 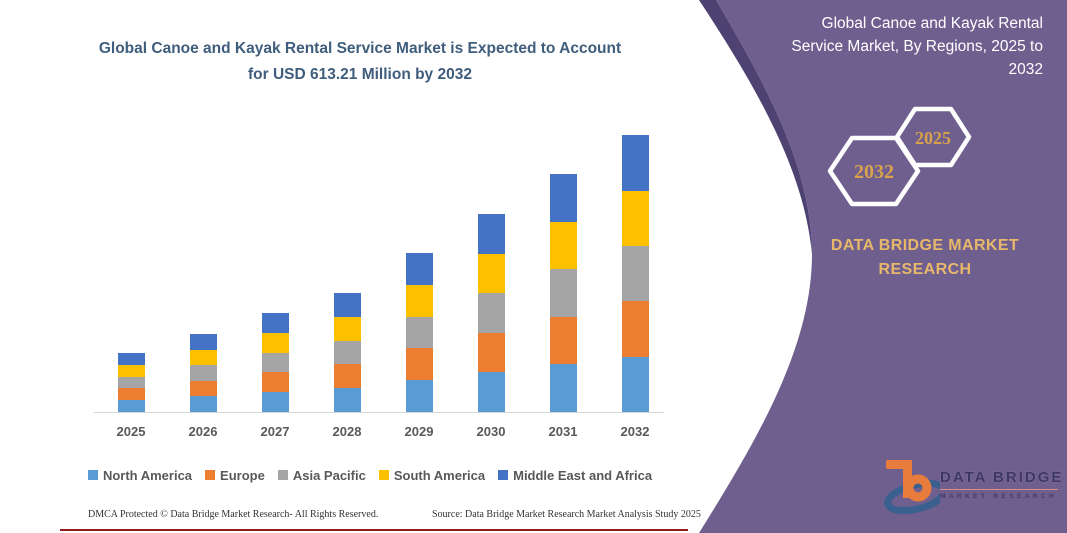 I want to click on badge-2032-label: 2032, so click(x=874, y=172).